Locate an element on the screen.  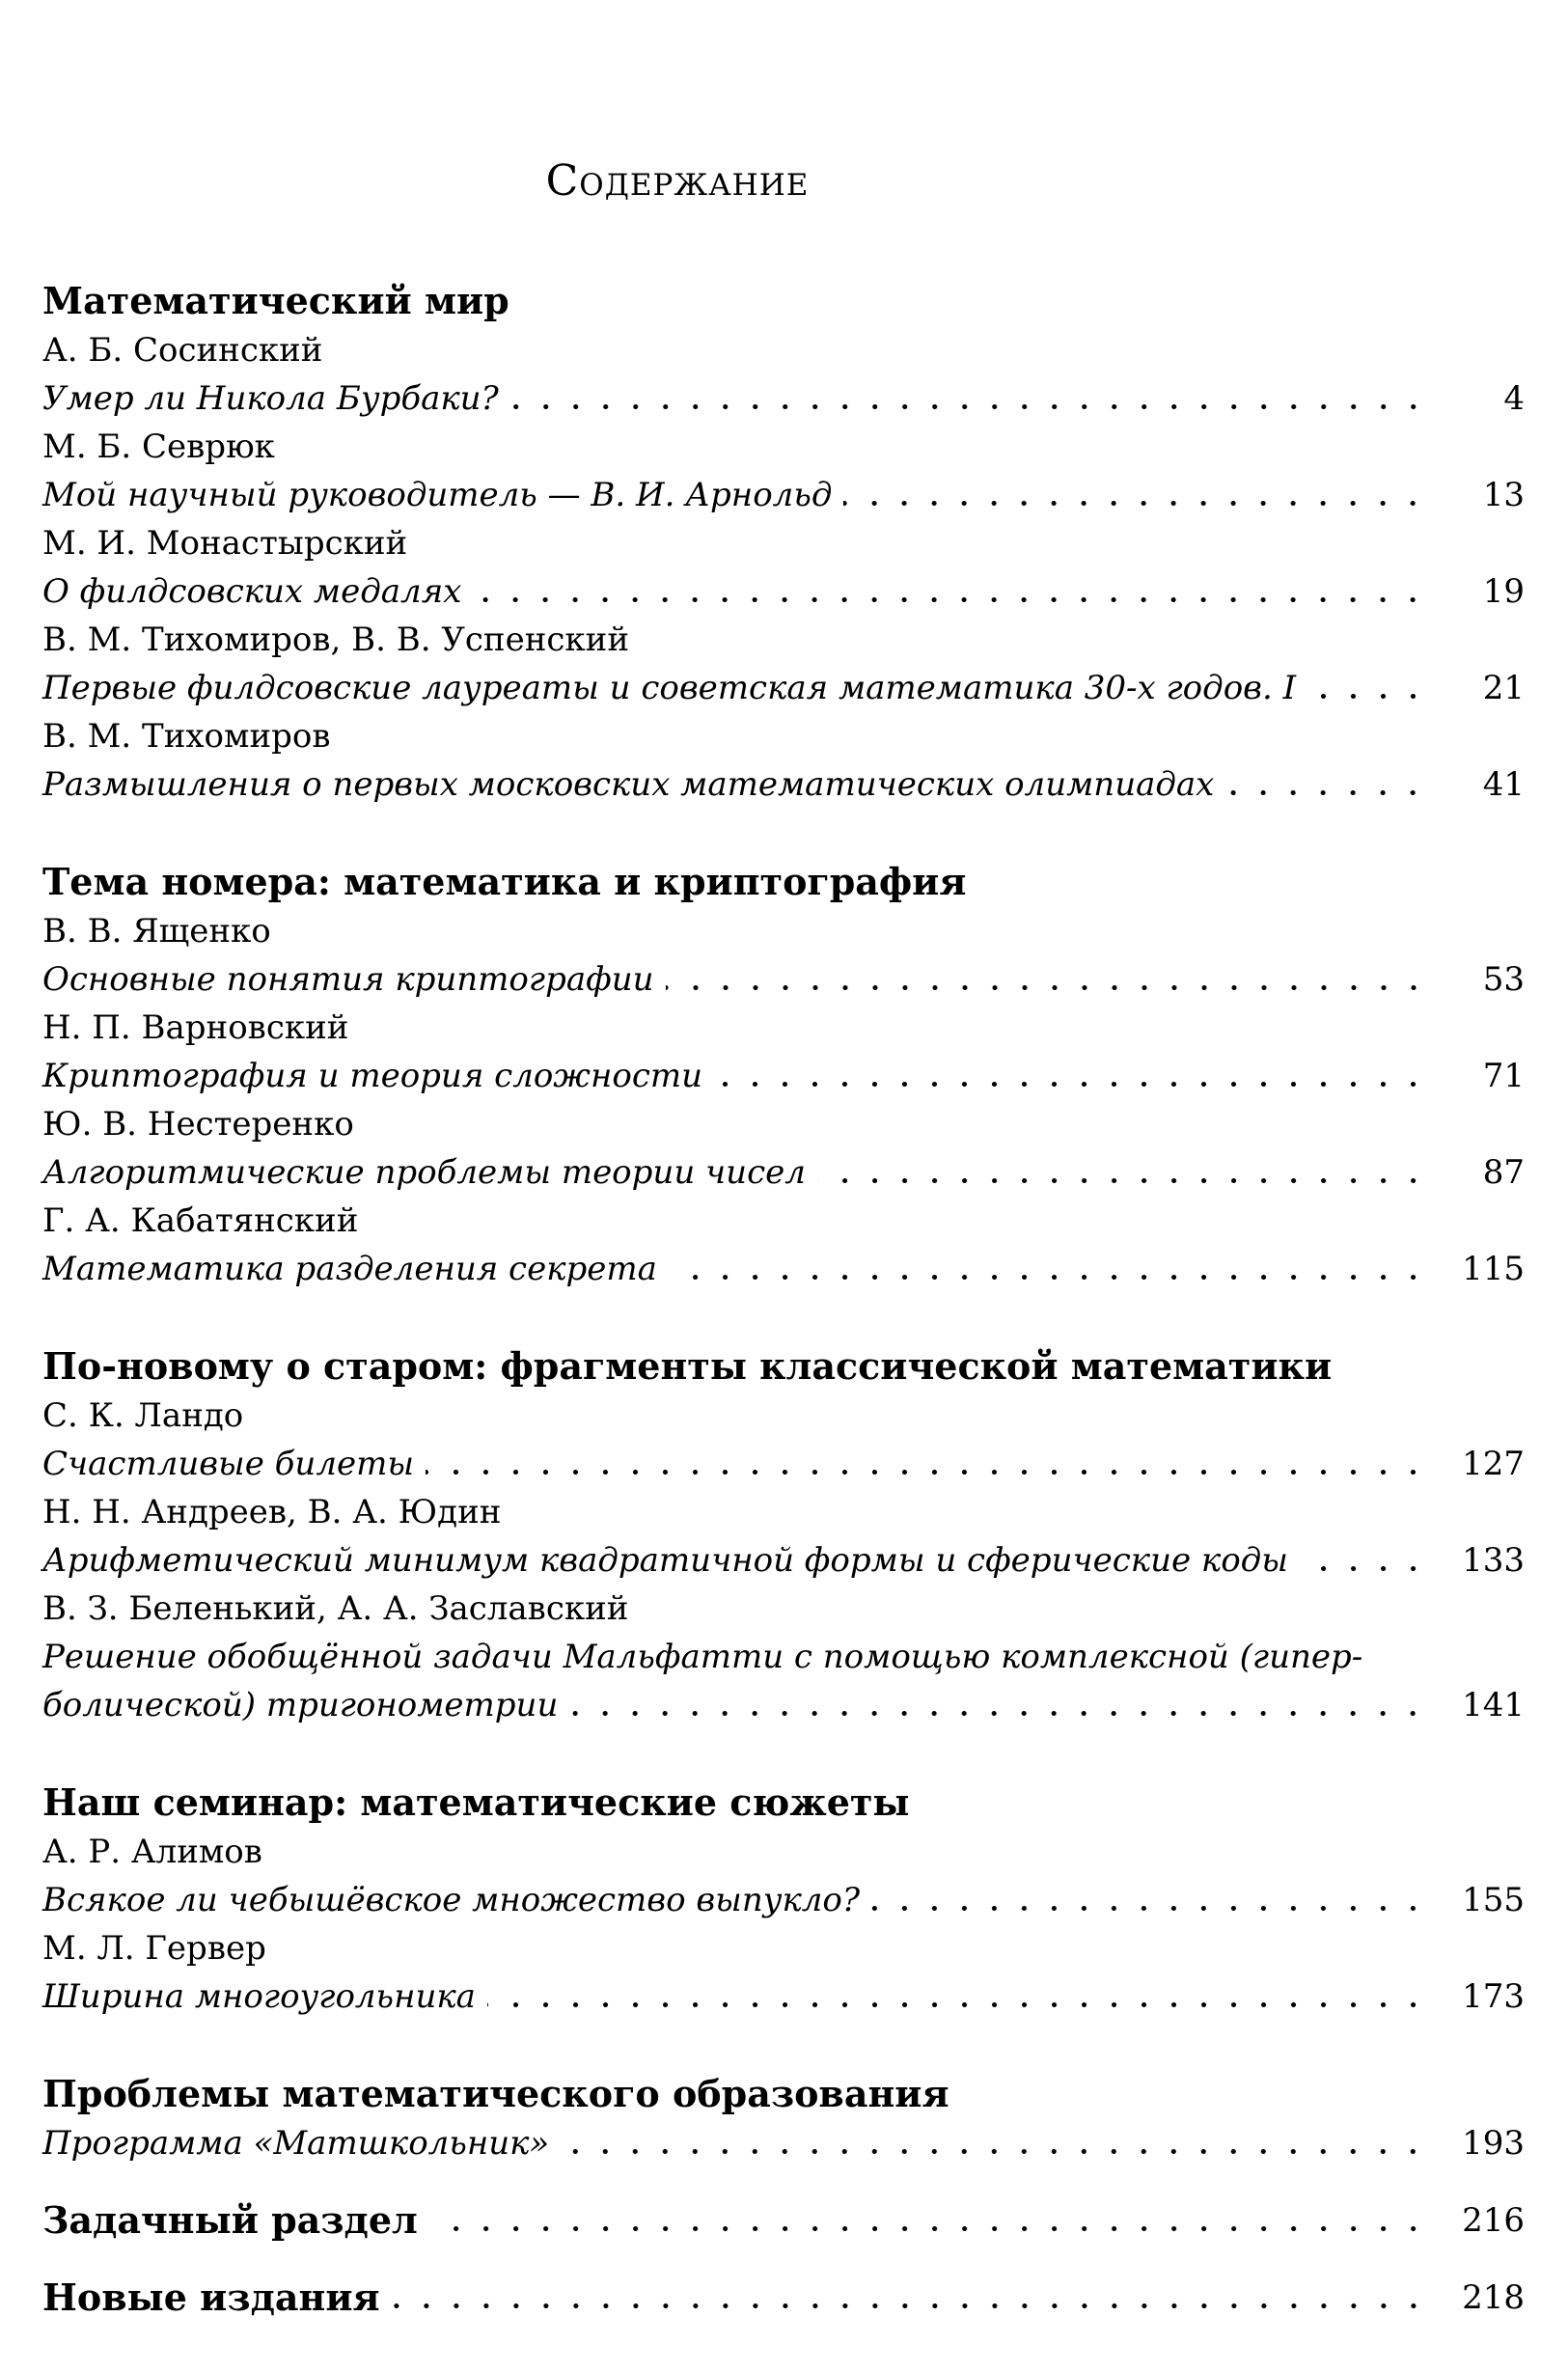
entry-page-number: 141 is located at coordinates (1493, 1705).